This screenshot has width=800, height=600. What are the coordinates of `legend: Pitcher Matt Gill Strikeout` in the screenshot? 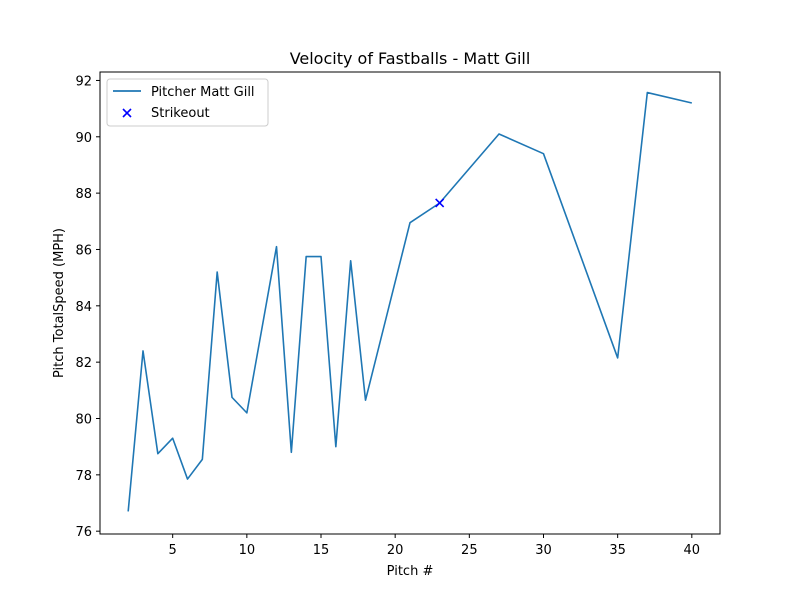 It's located at (187, 102).